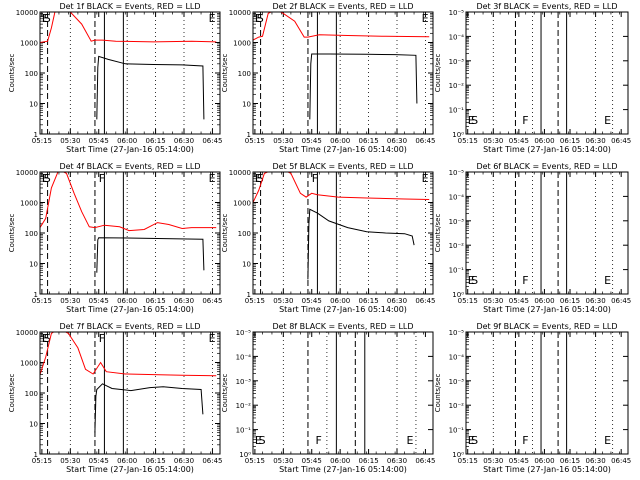 This screenshot has width=640, height=480. What do you see at coordinates (128, 202) in the screenshot?
I see `lld-series-line` at bounding box center [128, 202].